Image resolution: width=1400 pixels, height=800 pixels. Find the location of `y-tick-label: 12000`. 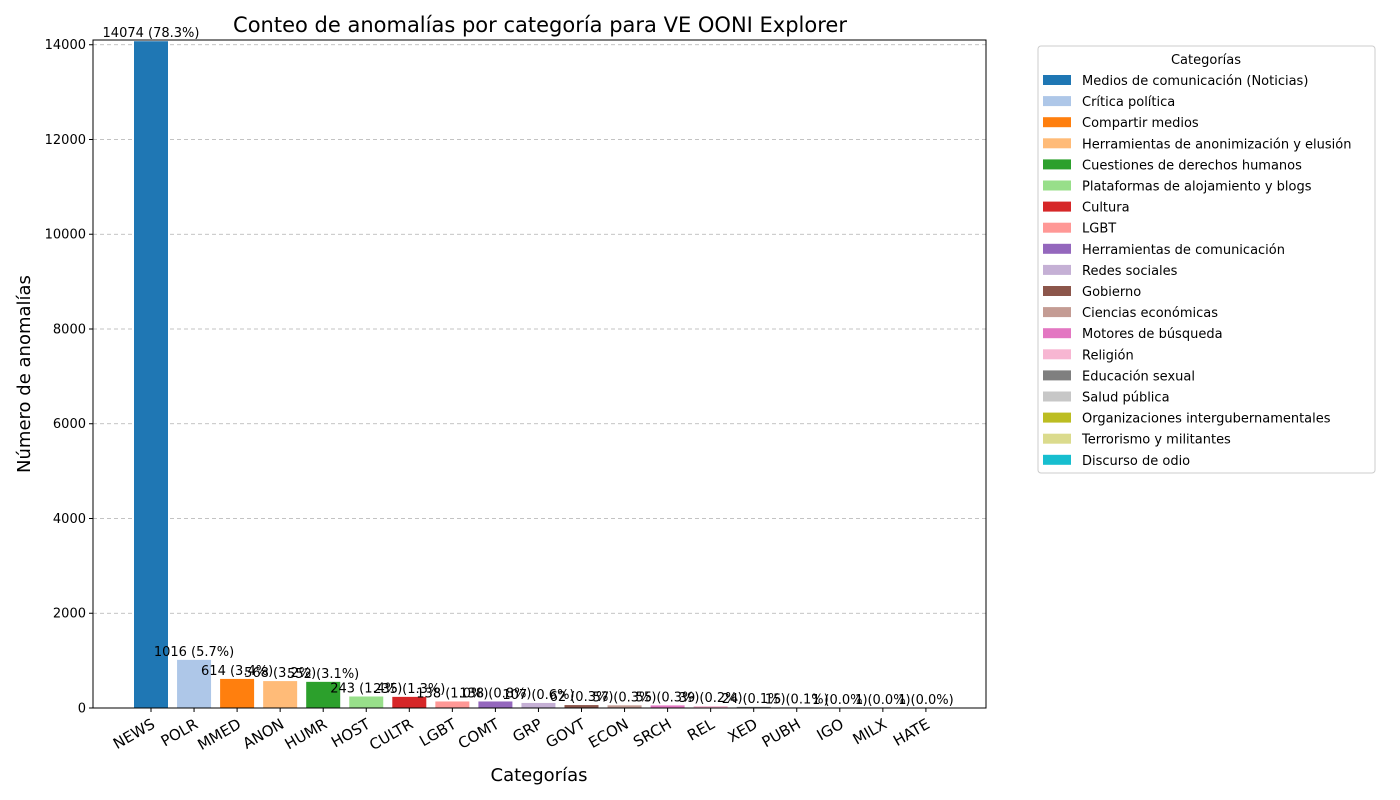

y-tick-label: 12000 is located at coordinates (65, 140).